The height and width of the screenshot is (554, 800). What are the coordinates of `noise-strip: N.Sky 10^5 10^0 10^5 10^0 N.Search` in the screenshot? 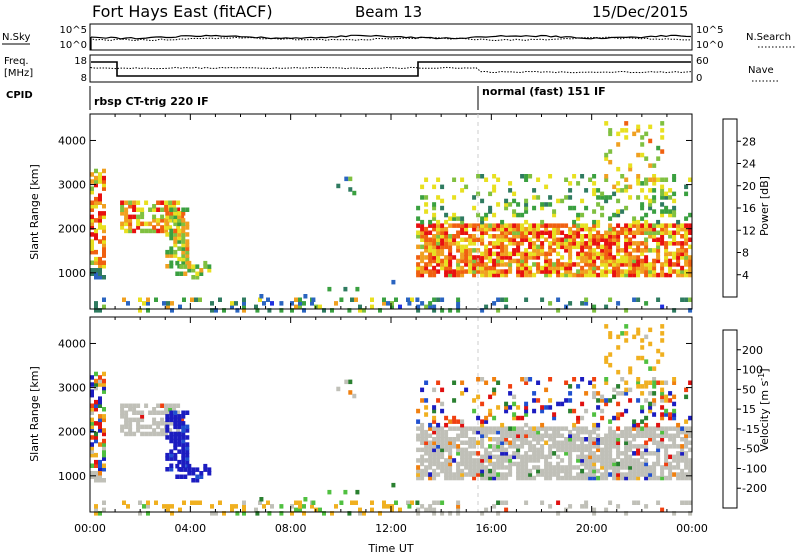 It's located at (399, 37).